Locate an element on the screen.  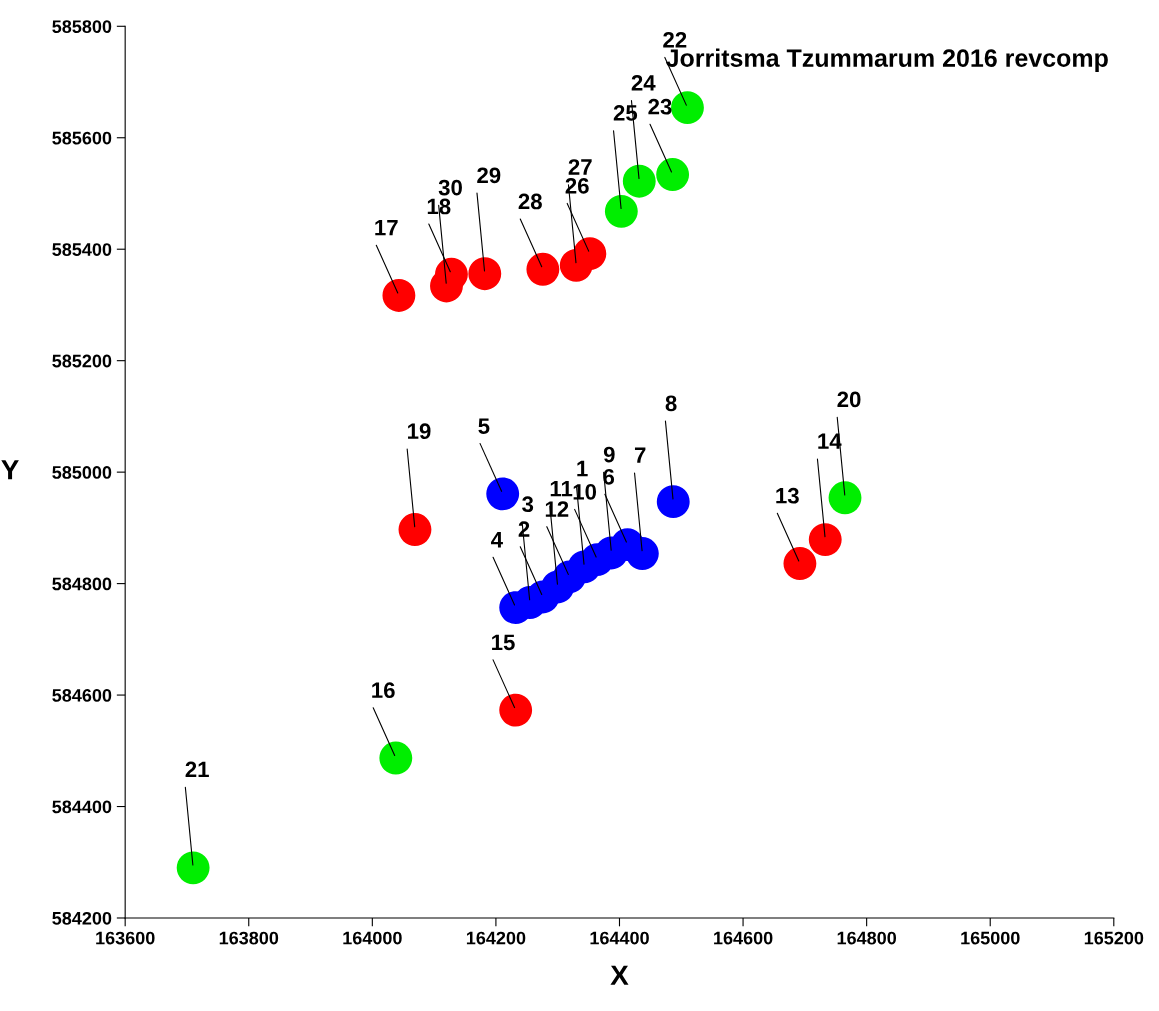
annotation: 13 is located at coordinates (787, 495).